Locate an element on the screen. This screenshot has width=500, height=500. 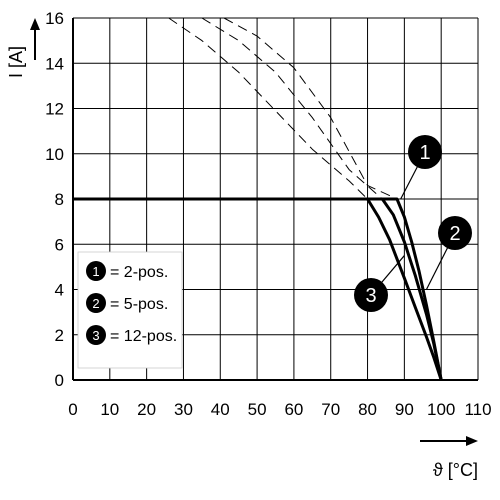
x-tick-label: 60 is located at coordinates (293, 409).